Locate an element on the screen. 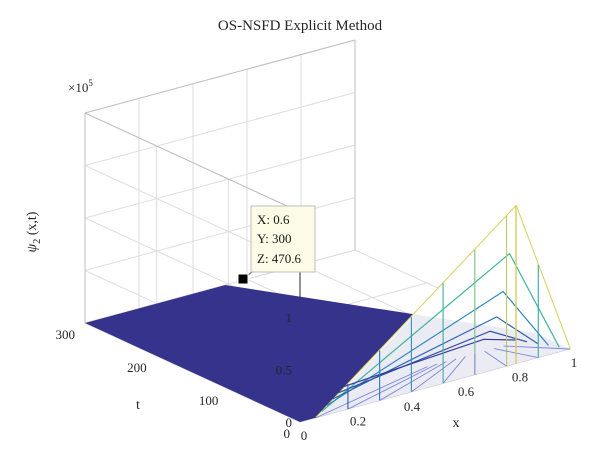 The height and width of the screenshot is (460, 600). datatip-x-text: X: 0.6 is located at coordinates (273, 219).